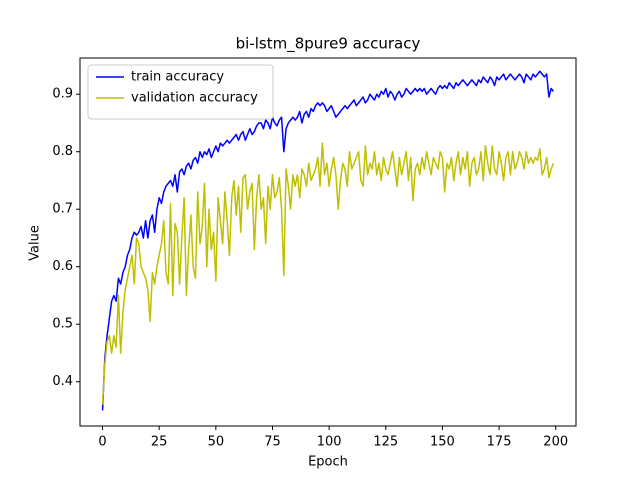 Image resolution: width=640 pixels, height=480 pixels. What do you see at coordinates (216, 442) in the screenshot?
I see `x-tick-label: 50` at bounding box center [216, 442].